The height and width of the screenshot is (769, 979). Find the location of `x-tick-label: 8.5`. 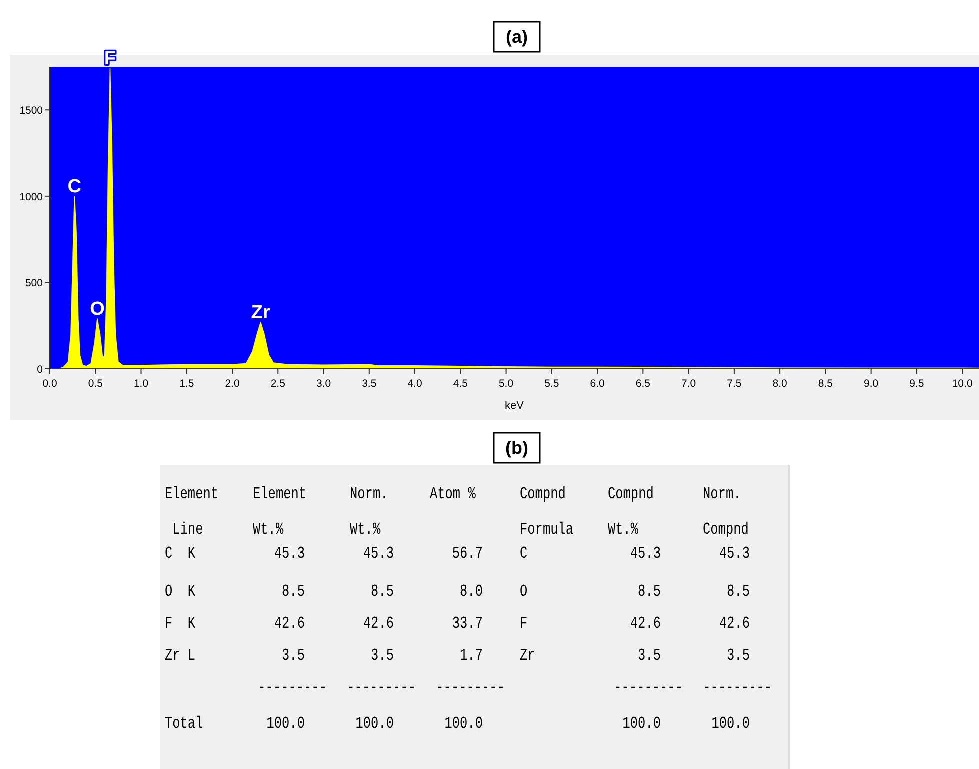

x-tick-label: 8.5 is located at coordinates (826, 384).